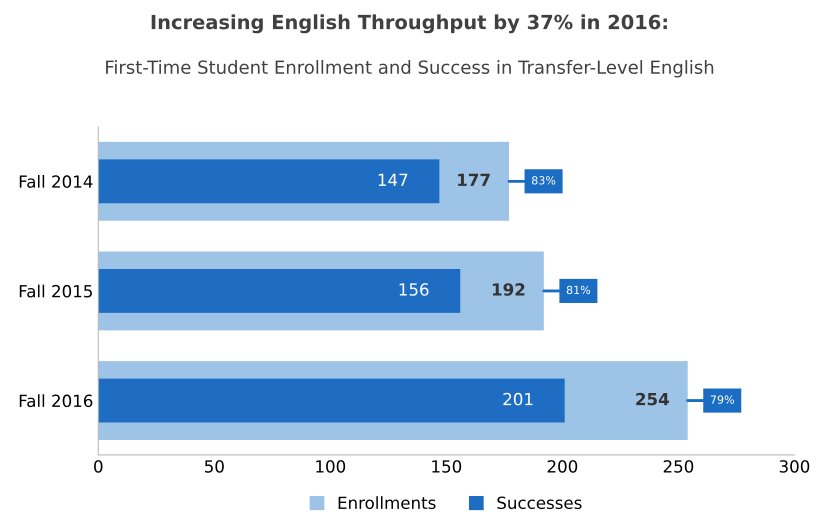 The height and width of the screenshot is (529, 819). I want to click on y-tick-label: Fall 2016, so click(56, 401).